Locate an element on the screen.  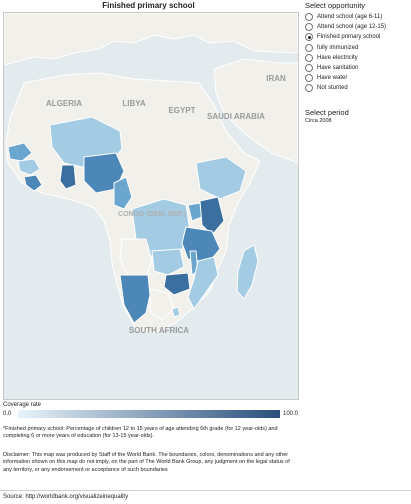
option-label: fully immunized is located at coordinates (338, 47).